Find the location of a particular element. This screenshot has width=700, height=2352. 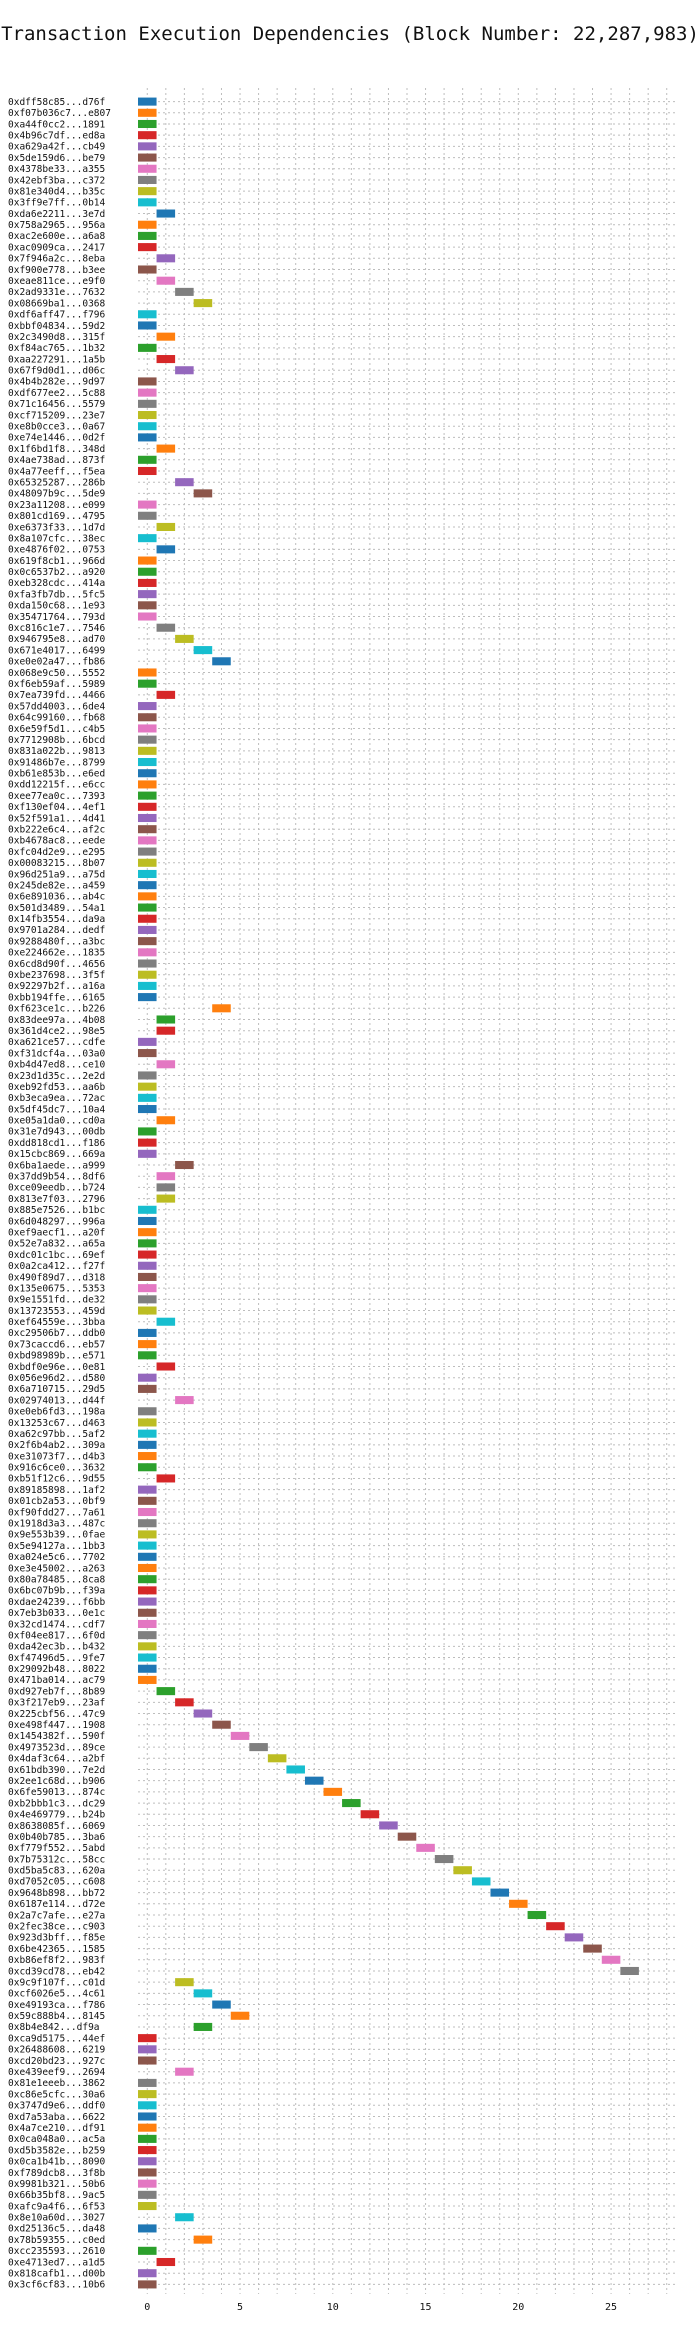

transaction-label: 0x31e7d943...00db is located at coordinates (57, 1132).